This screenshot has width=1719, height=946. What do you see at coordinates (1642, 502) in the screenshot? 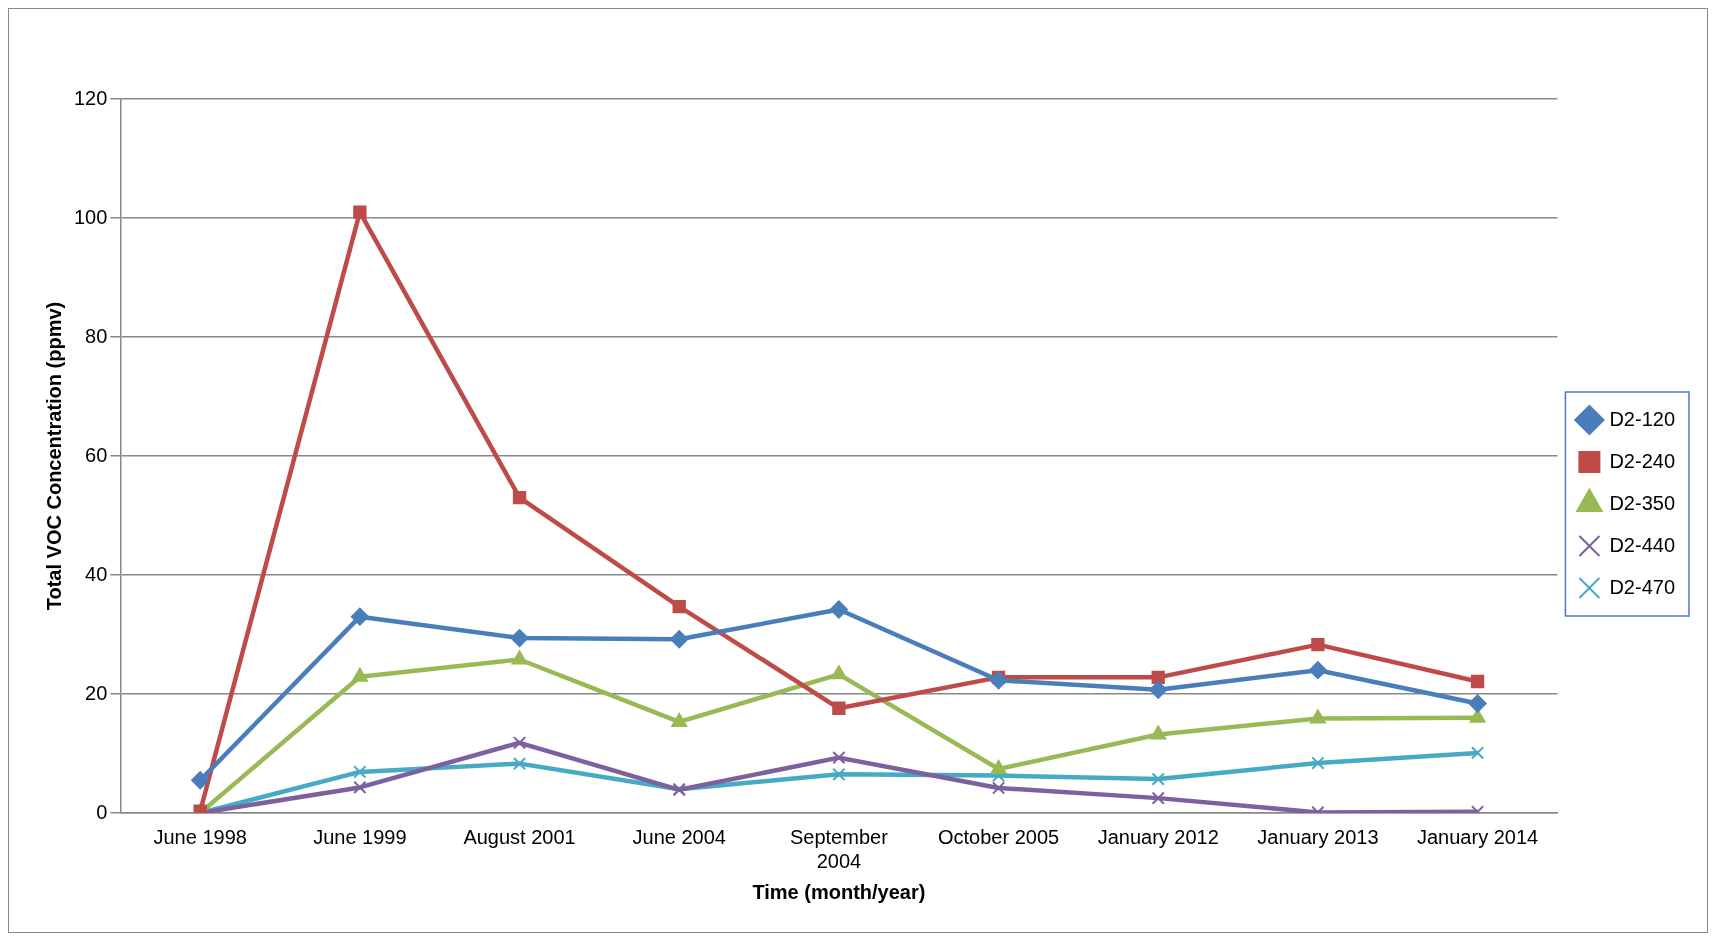
I see `legend-label: D2-350` at bounding box center [1642, 502].